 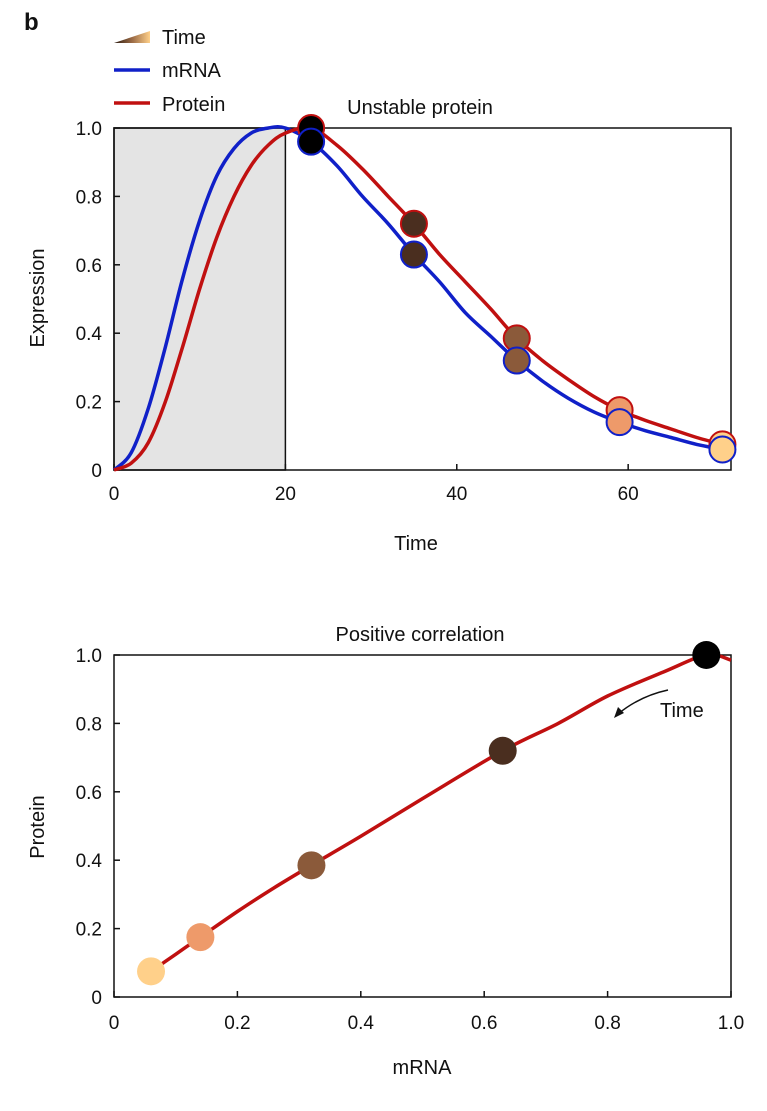 I want to click on induction-shaded-region, so click(x=200, y=299).